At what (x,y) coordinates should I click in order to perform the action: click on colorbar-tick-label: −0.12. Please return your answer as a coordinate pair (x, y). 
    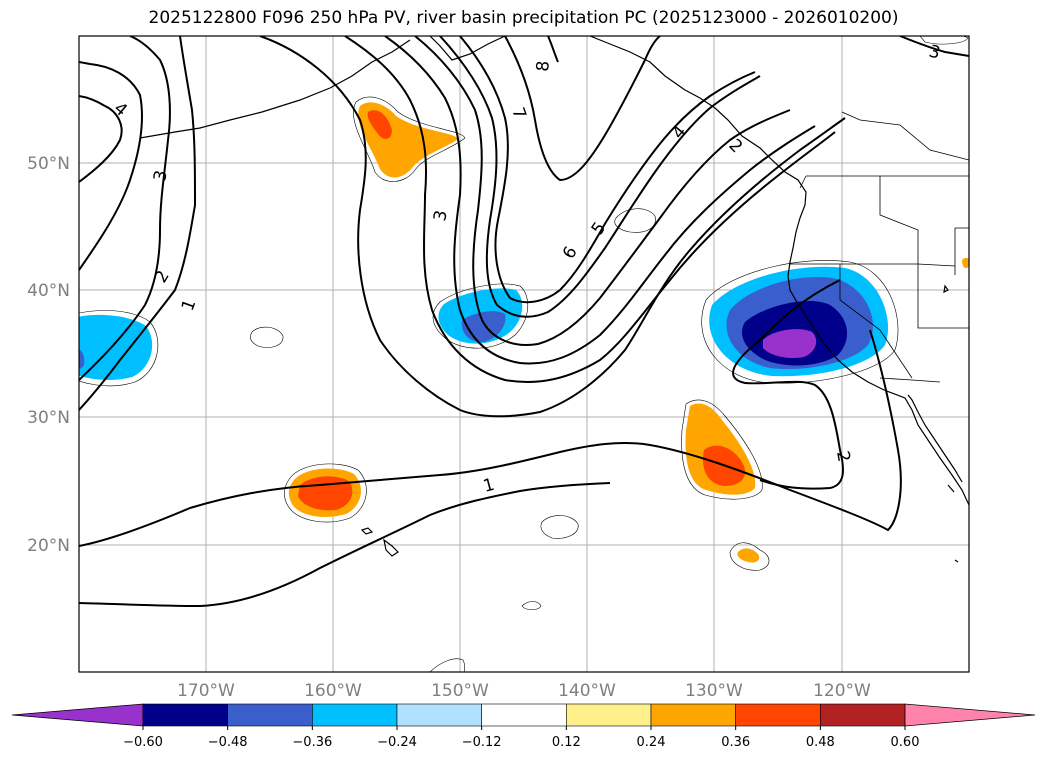
    Looking at the image, I should click on (482, 742).